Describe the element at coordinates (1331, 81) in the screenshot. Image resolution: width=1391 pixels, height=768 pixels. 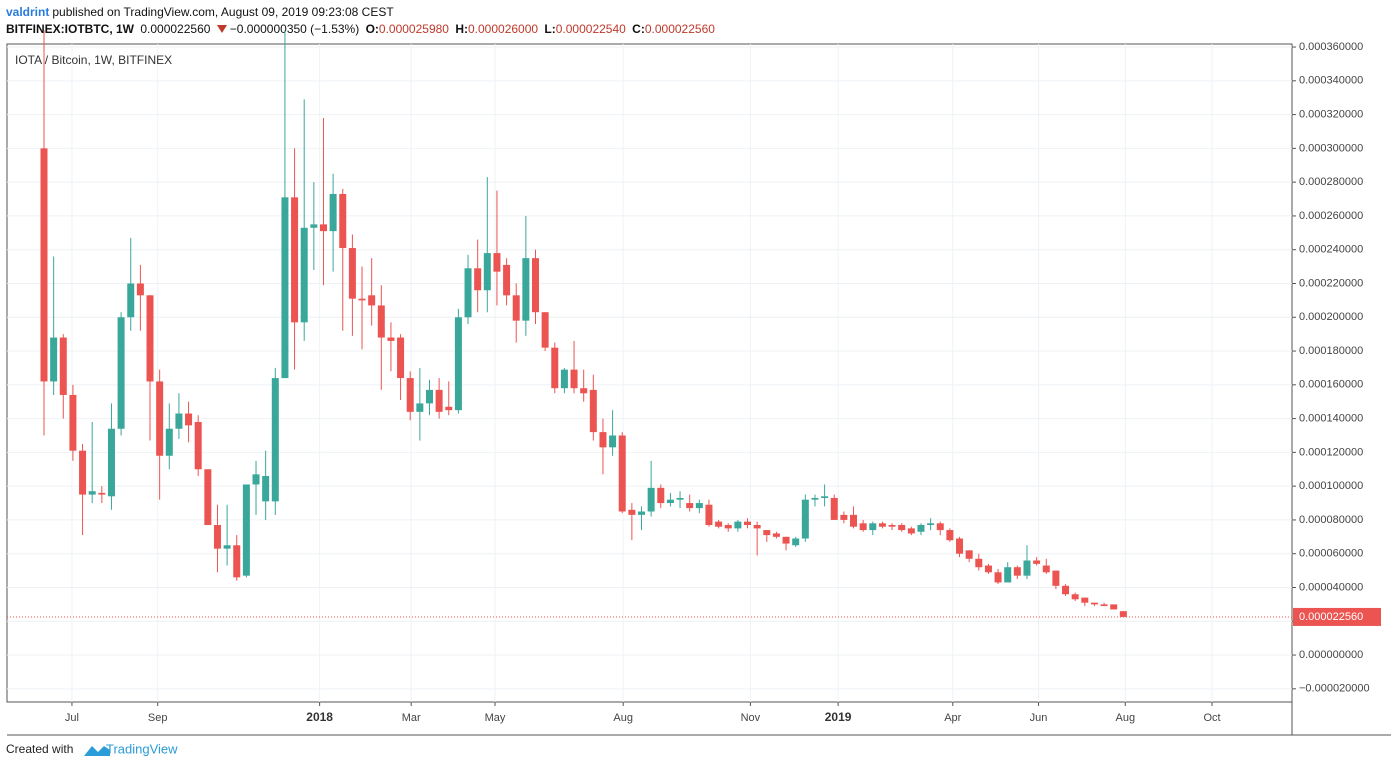
I see `y-tick-label: 0.000340000` at that location.